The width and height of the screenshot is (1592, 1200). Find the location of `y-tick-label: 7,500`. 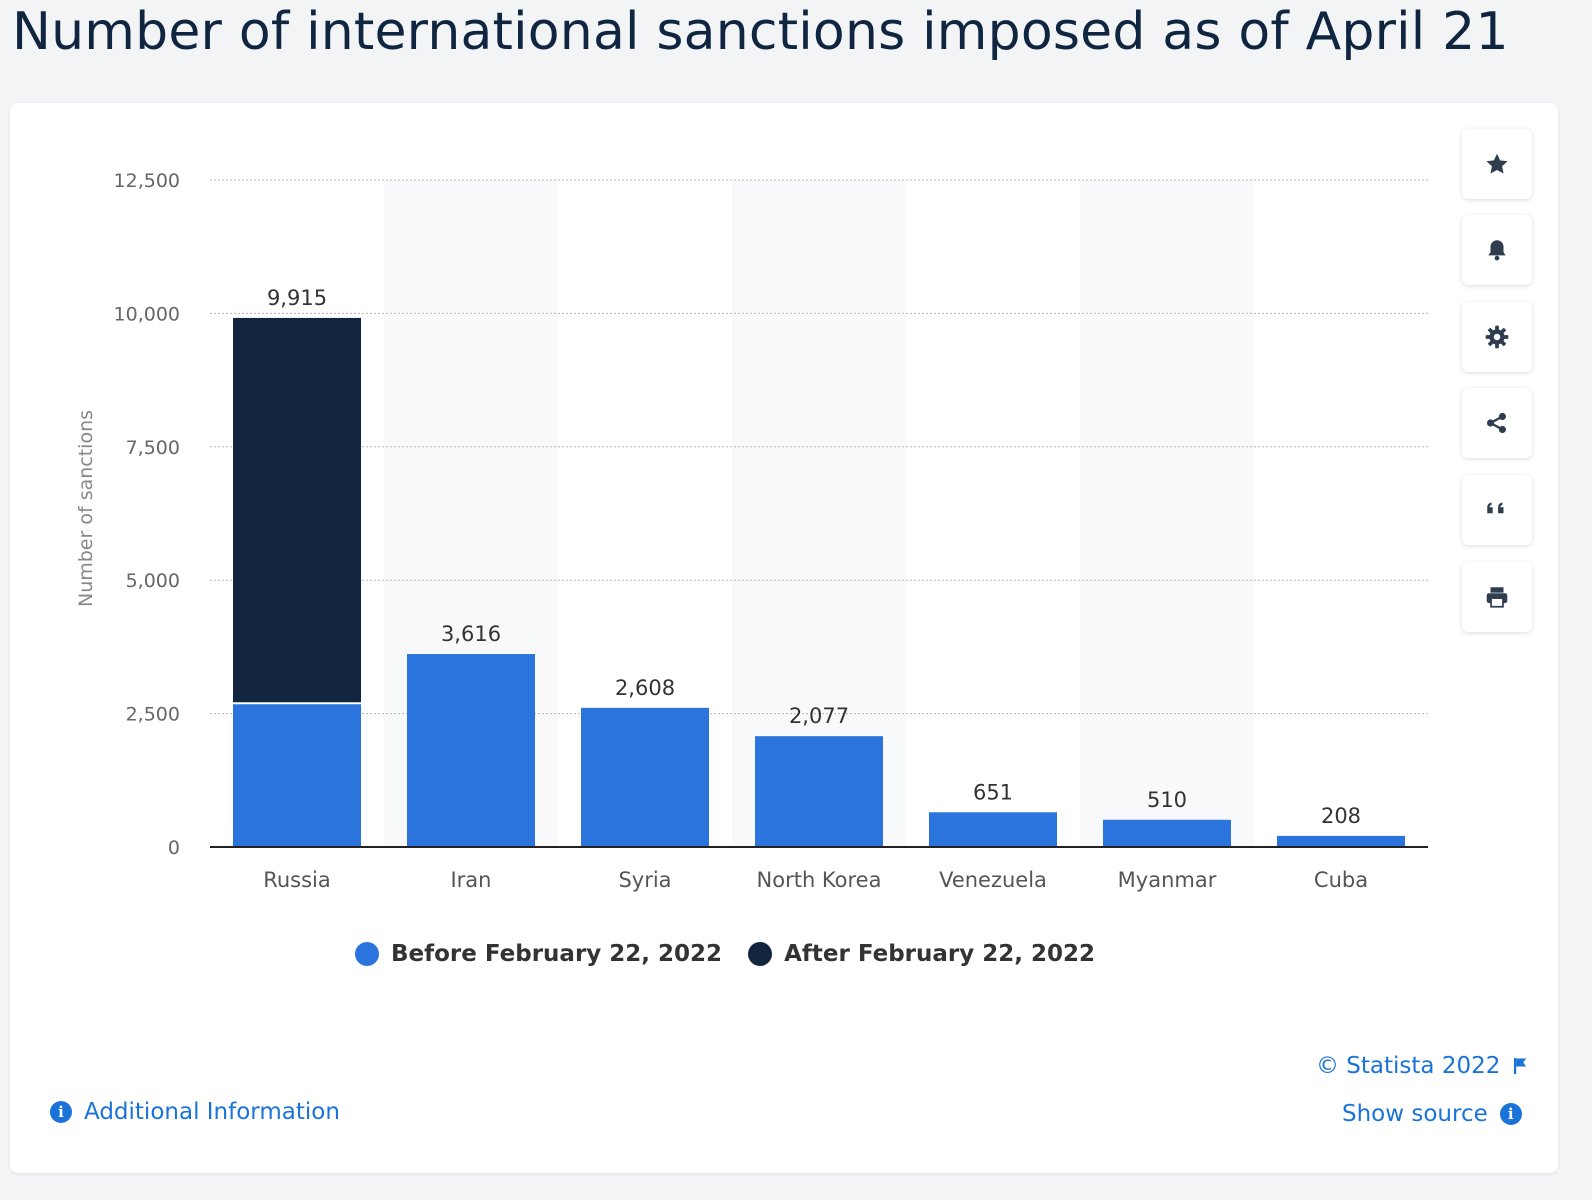

y-tick-label: 7,500 is located at coordinates (153, 448).